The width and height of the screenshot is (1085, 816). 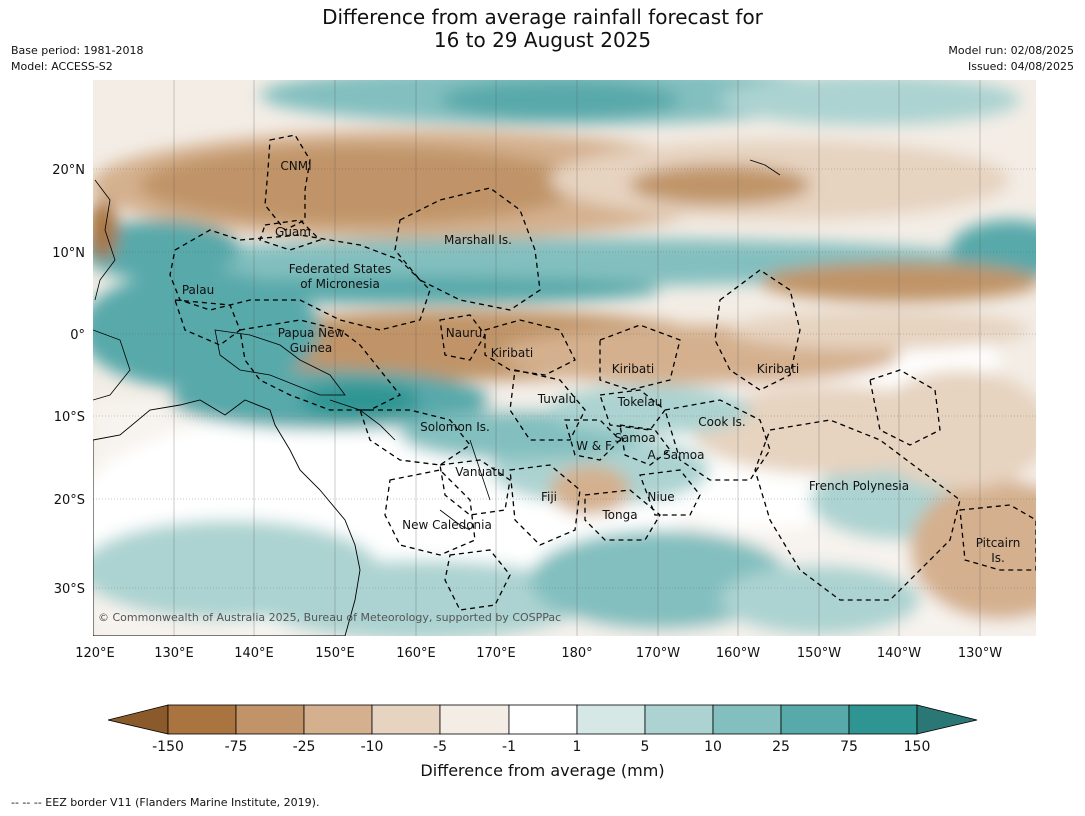 I want to click on lon-label-140w: 140°W, so click(x=899, y=653).